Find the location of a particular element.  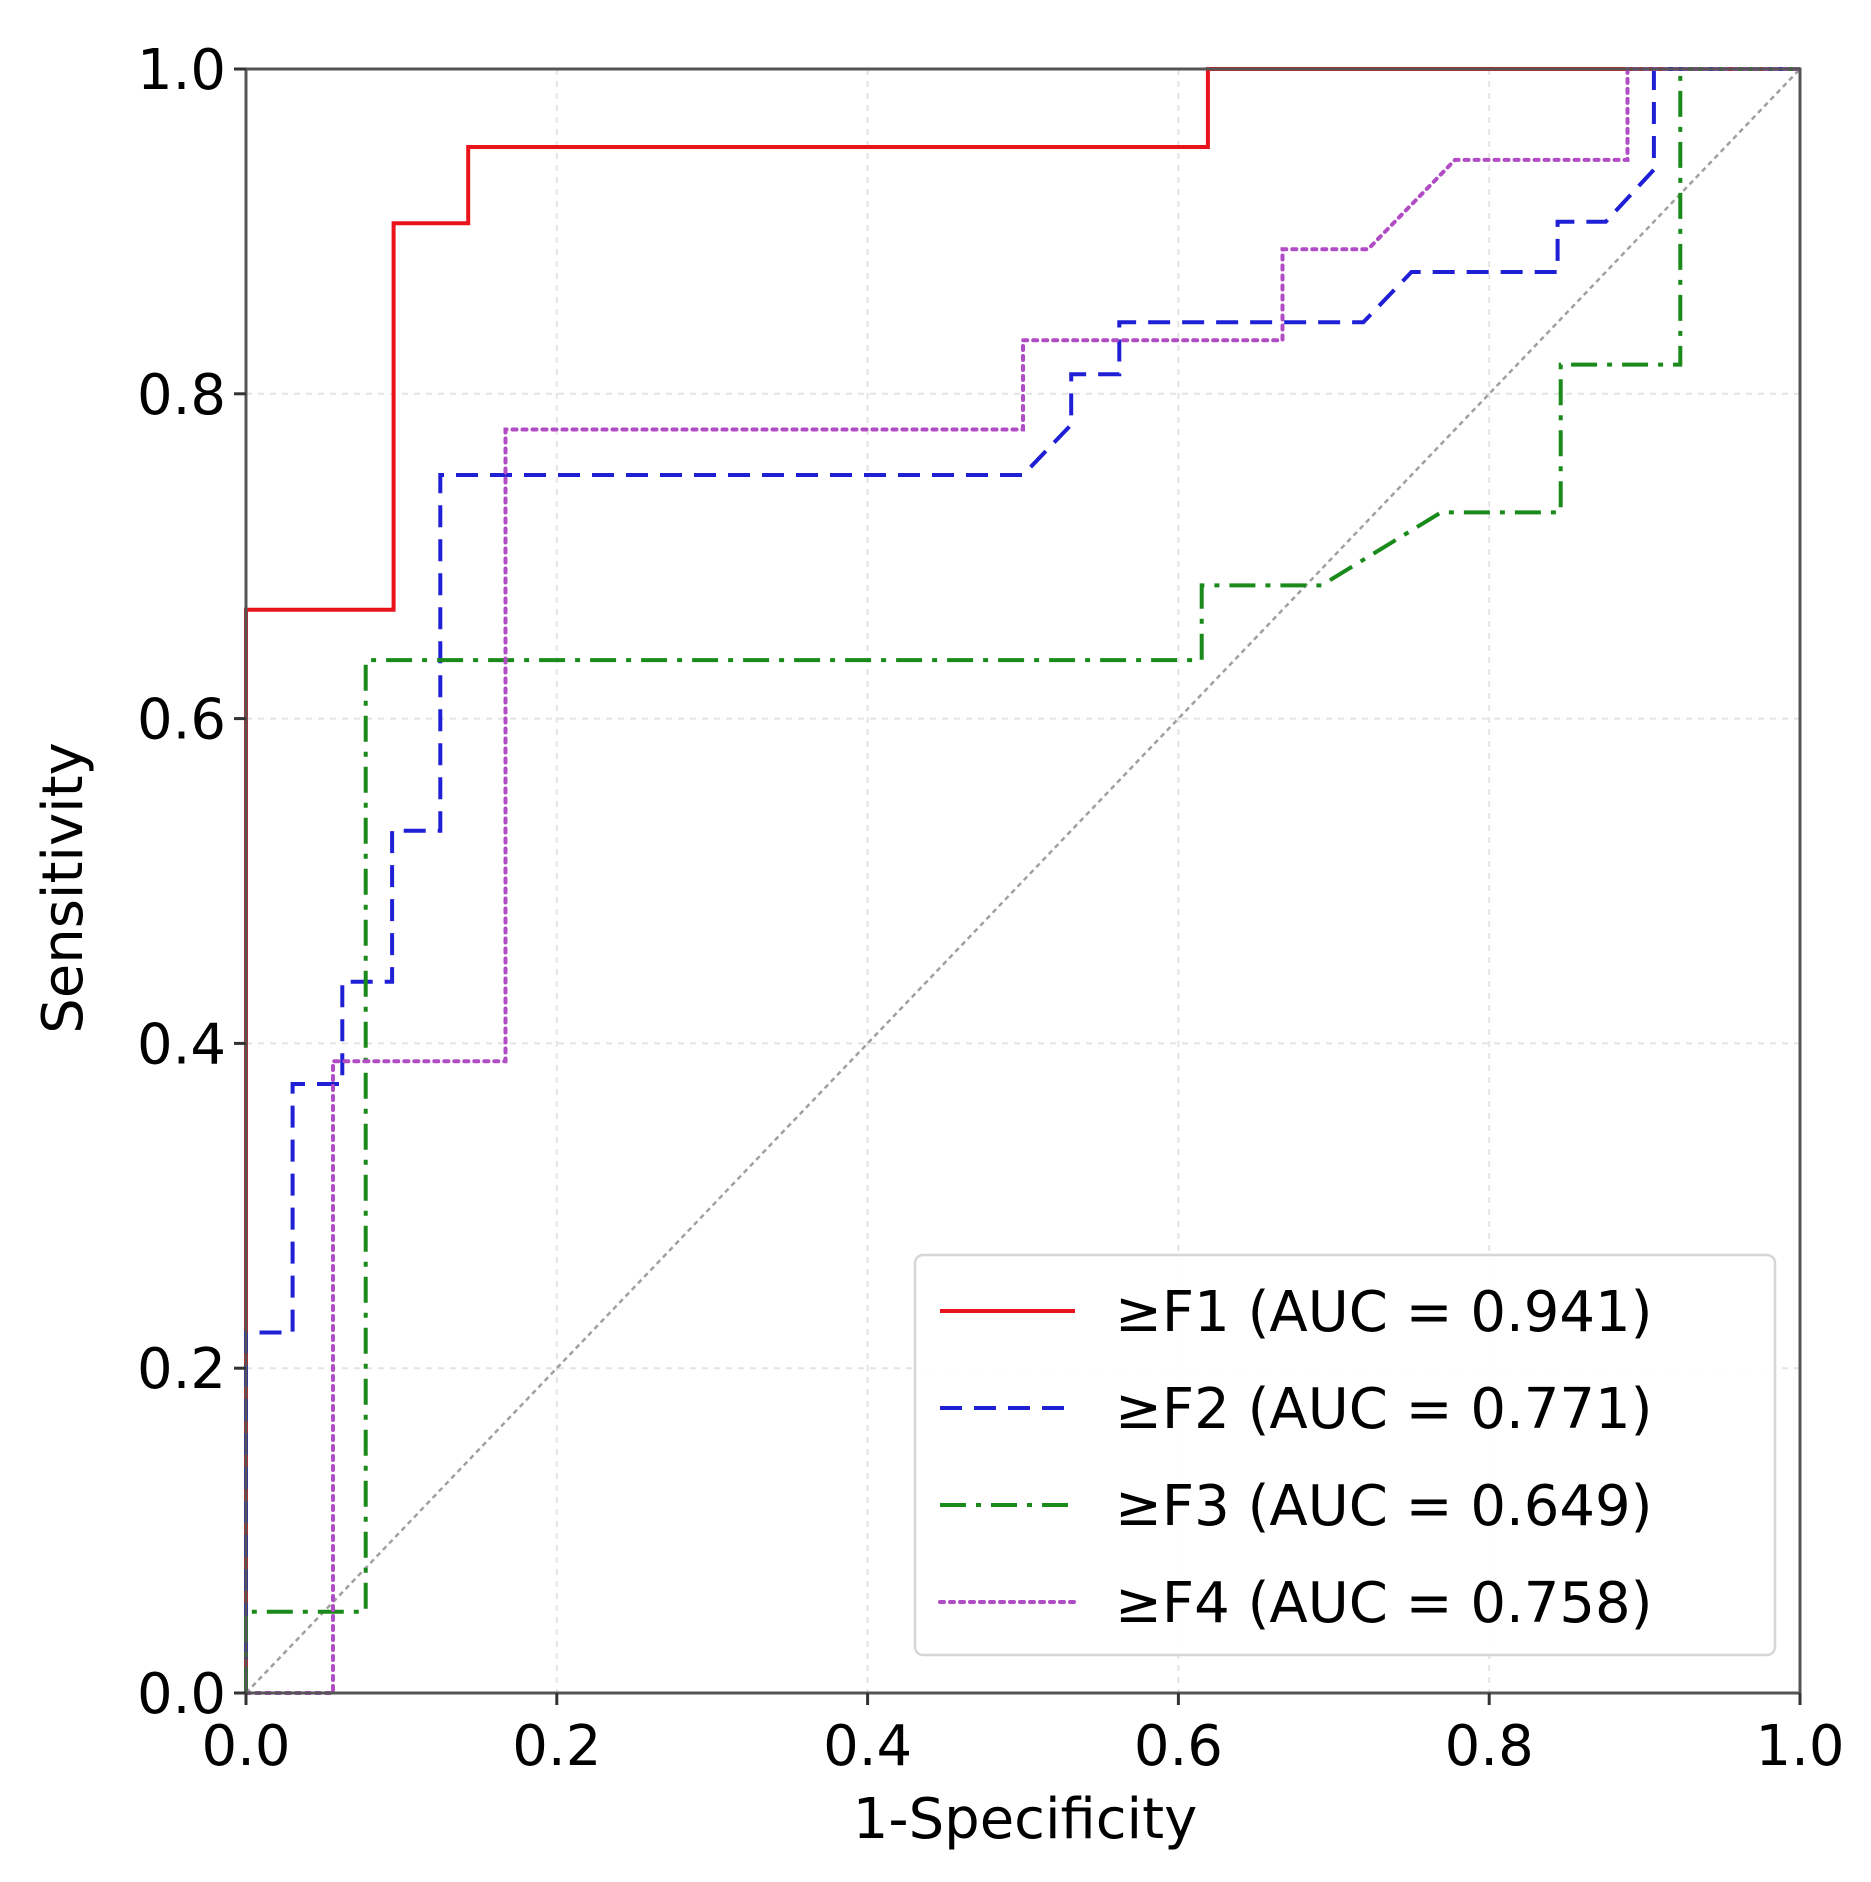

x-tick-label: 0.0 is located at coordinates (245, 1746).